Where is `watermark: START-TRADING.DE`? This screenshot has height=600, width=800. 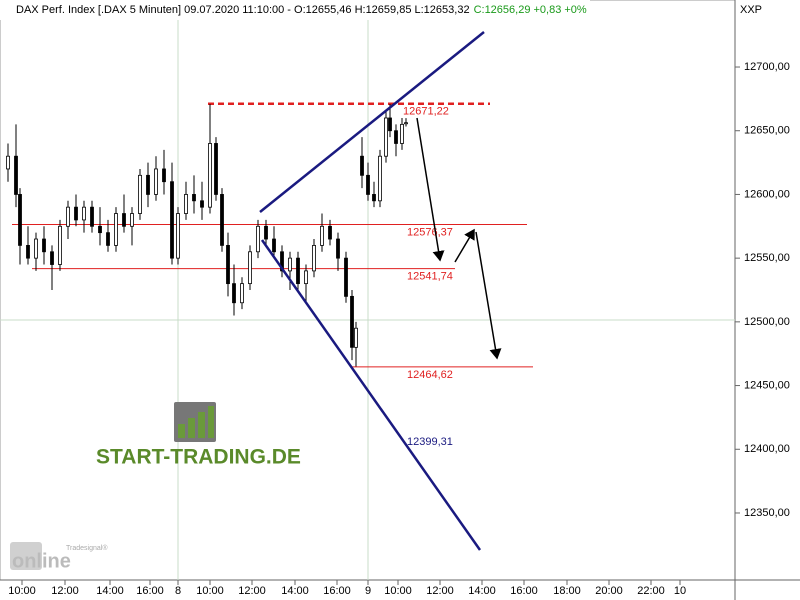
watermark: START-TRADING.DE is located at coordinates (198, 457).